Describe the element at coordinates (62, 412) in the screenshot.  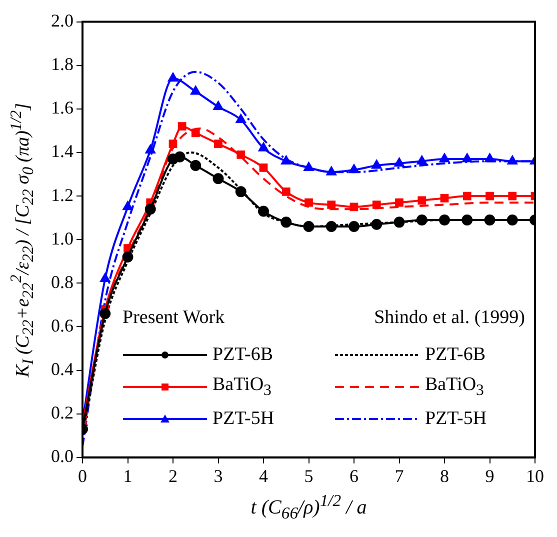
I see `y-tick-label: 0.2` at that location.